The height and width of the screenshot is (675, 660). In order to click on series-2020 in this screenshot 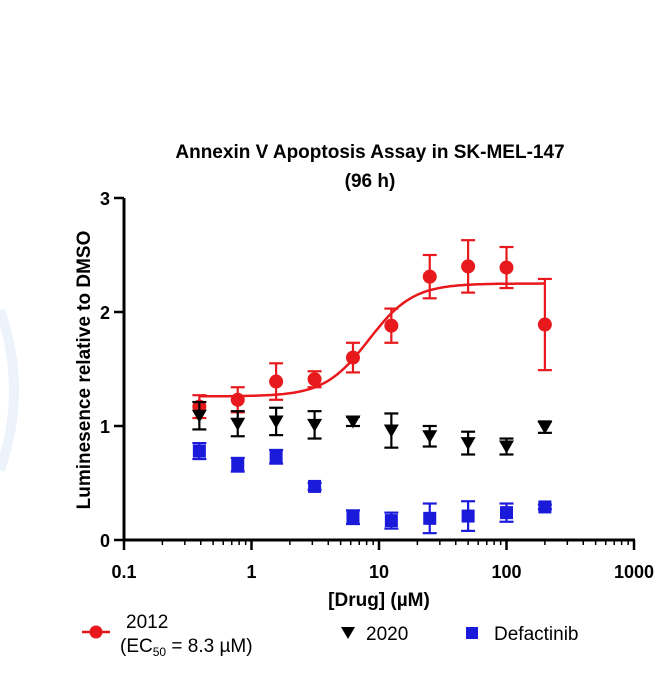, I will do `click(372, 428)`.